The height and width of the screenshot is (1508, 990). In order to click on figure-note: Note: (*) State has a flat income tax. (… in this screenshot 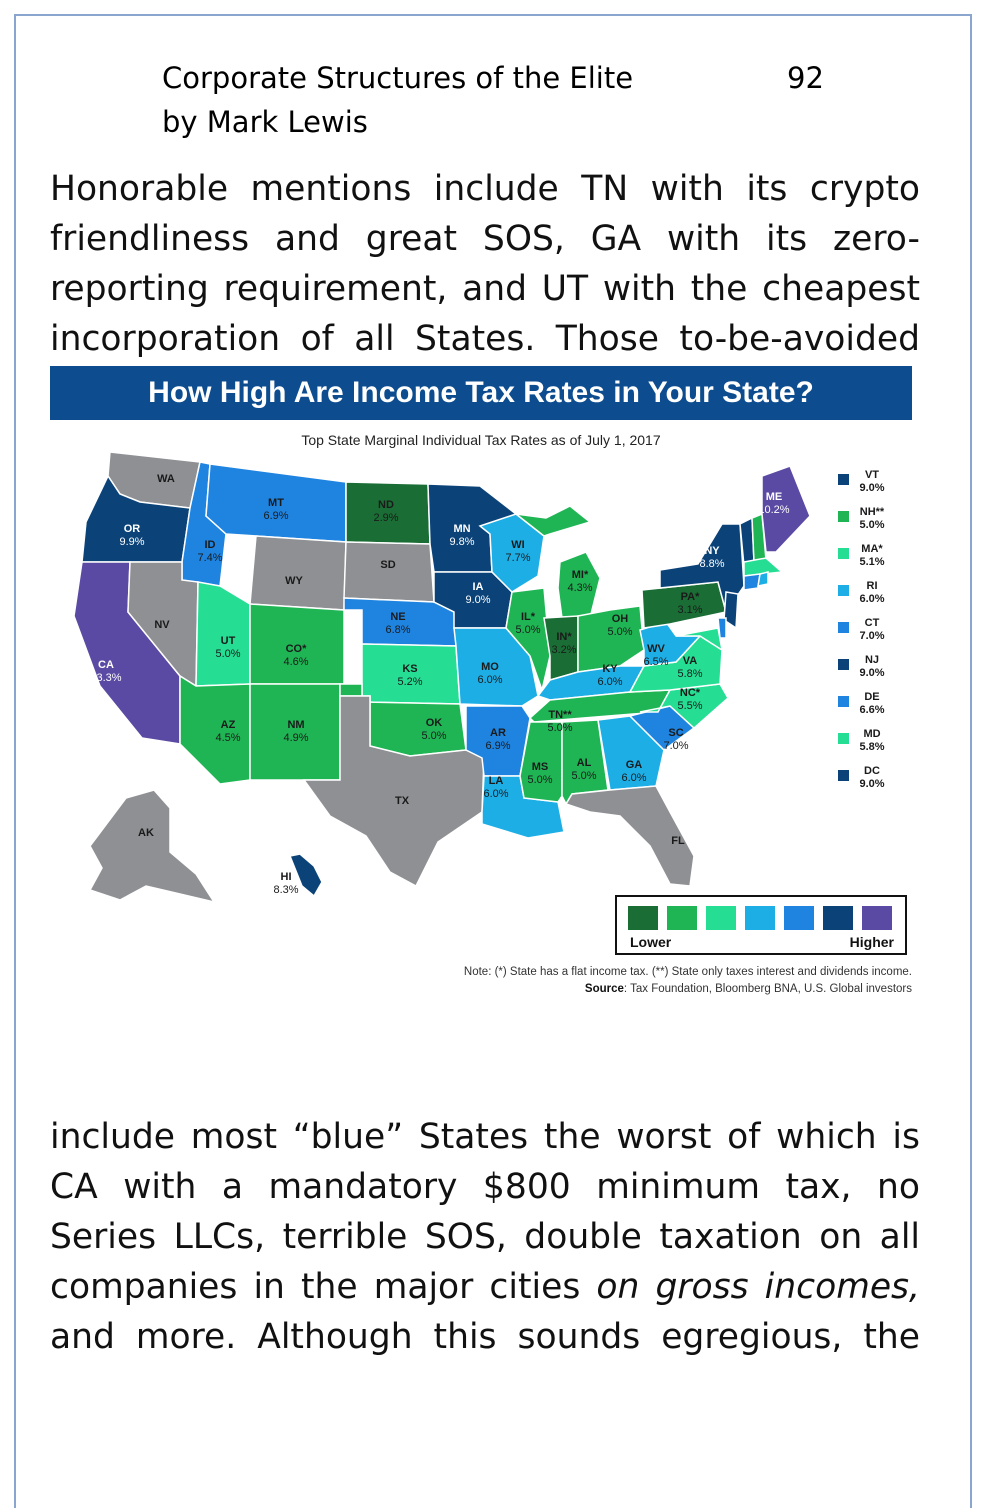, I will do `click(481, 981)`.